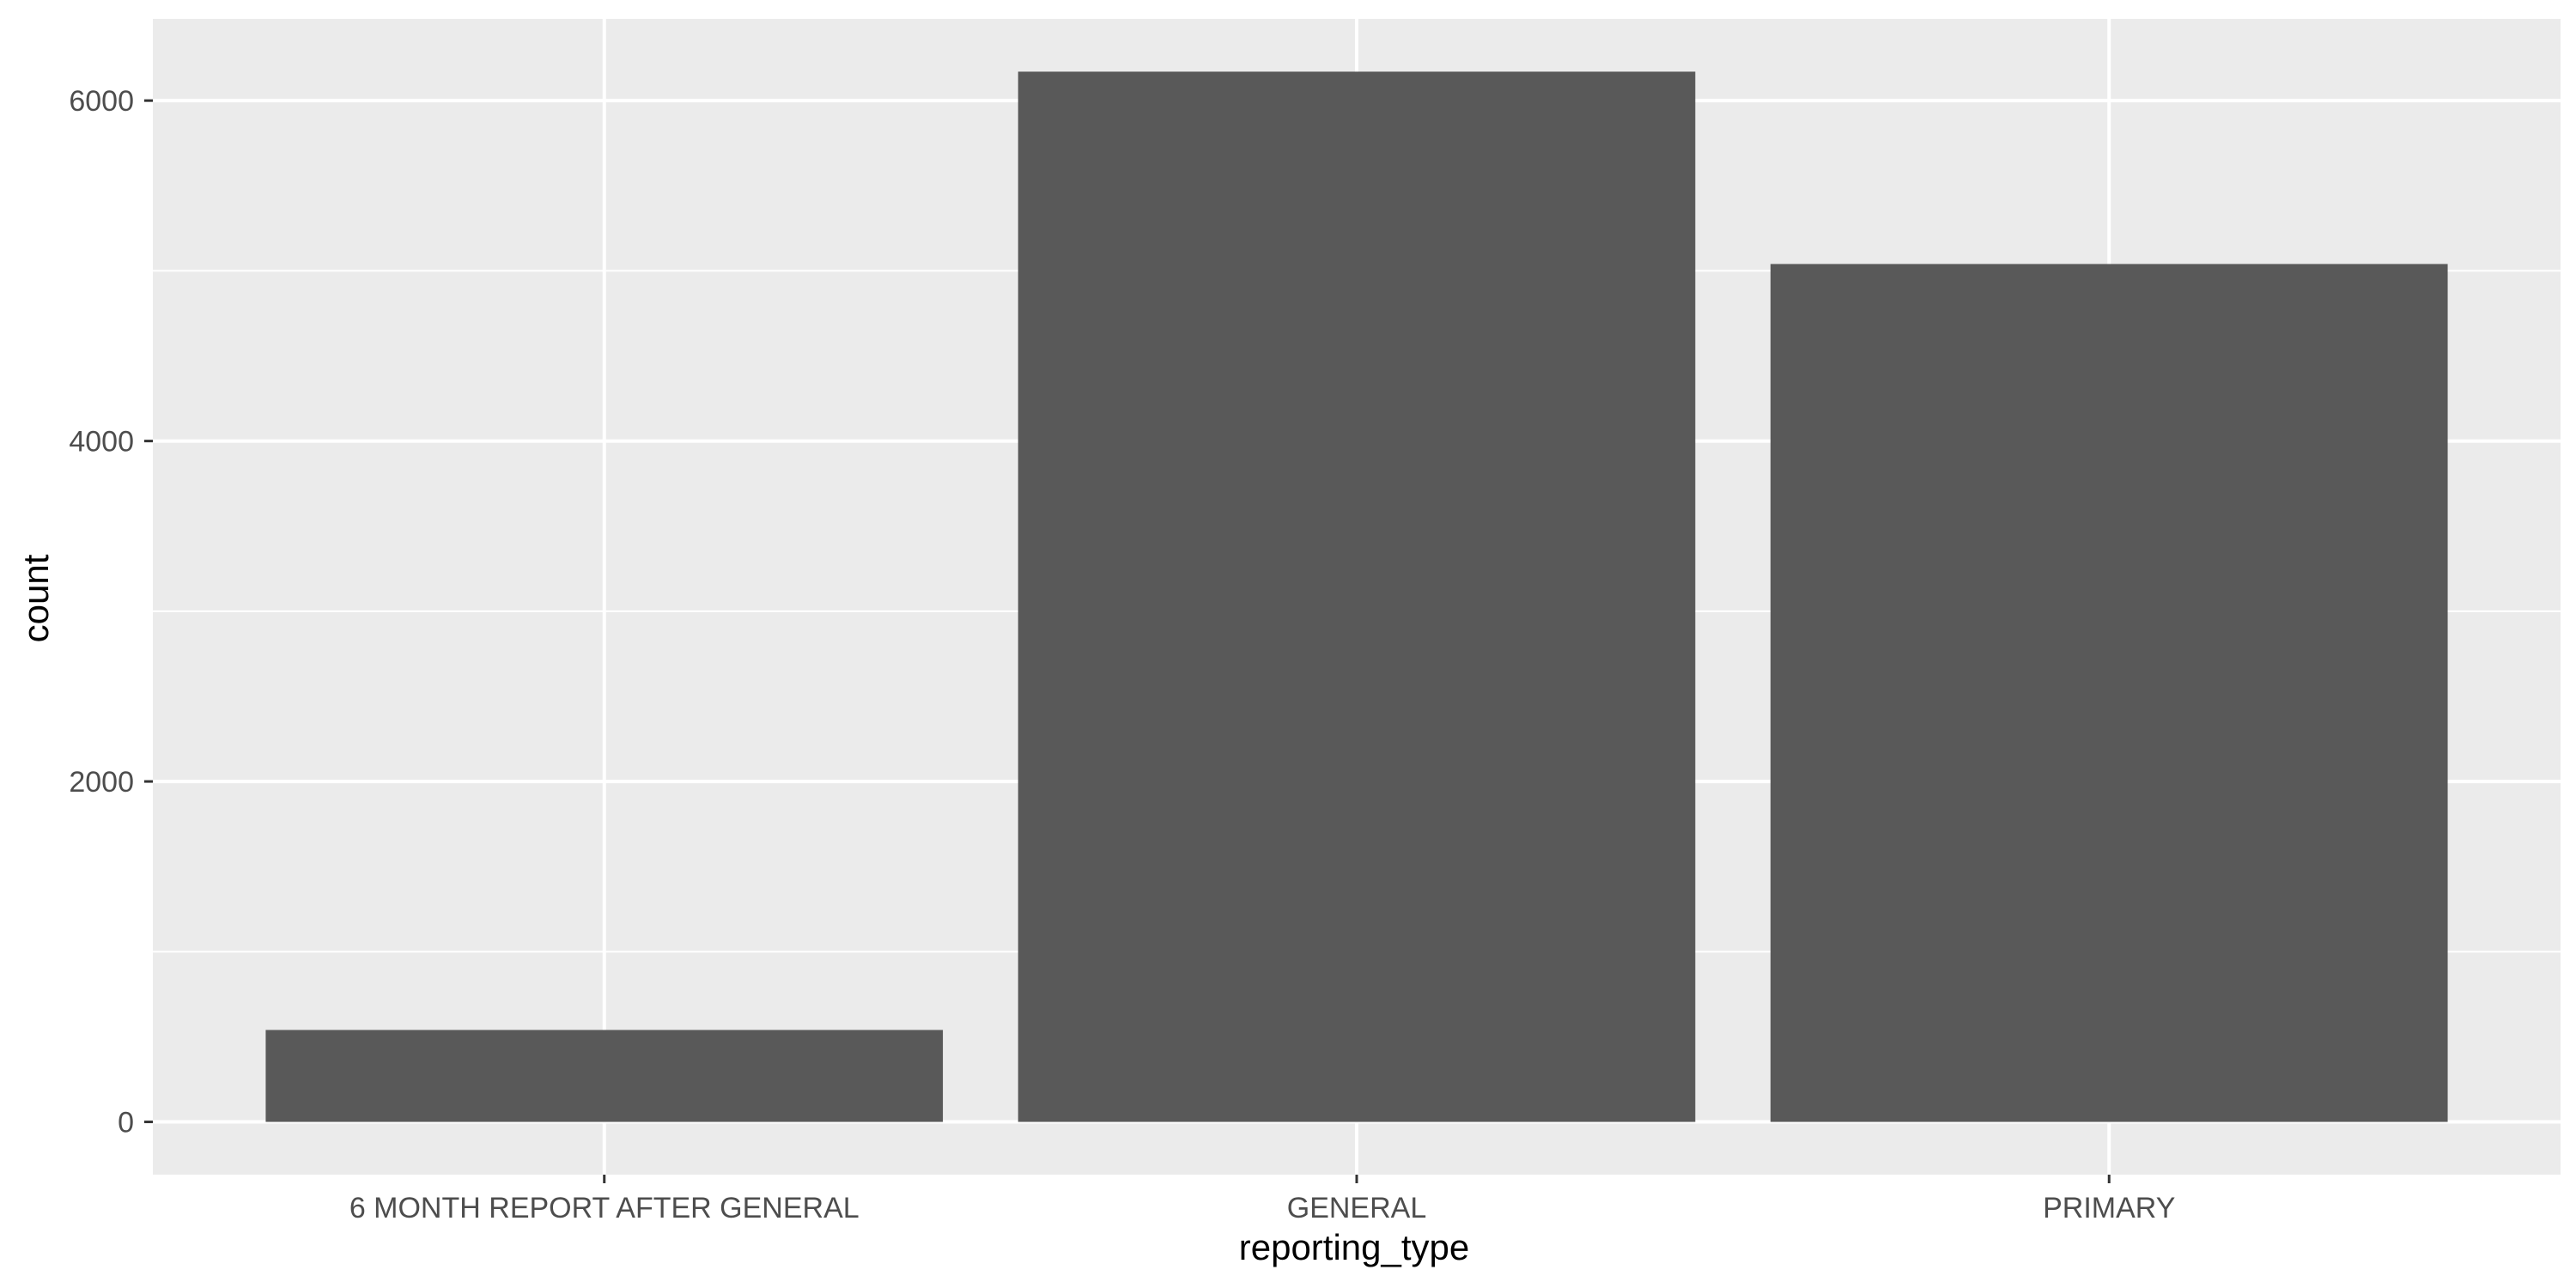 The image size is (2576, 1288). Describe the element at coordinates (605, 1208) in the screenshot. I see `x-tick-label: 6 MONTH REPORT AFTER GENERAL` at that location.